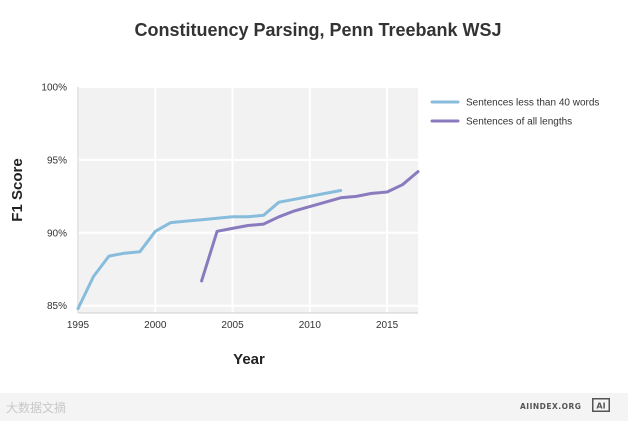 This screenshot has height=421, width=628. I want to click on y-tick-label: 90%, so click(57, 233).